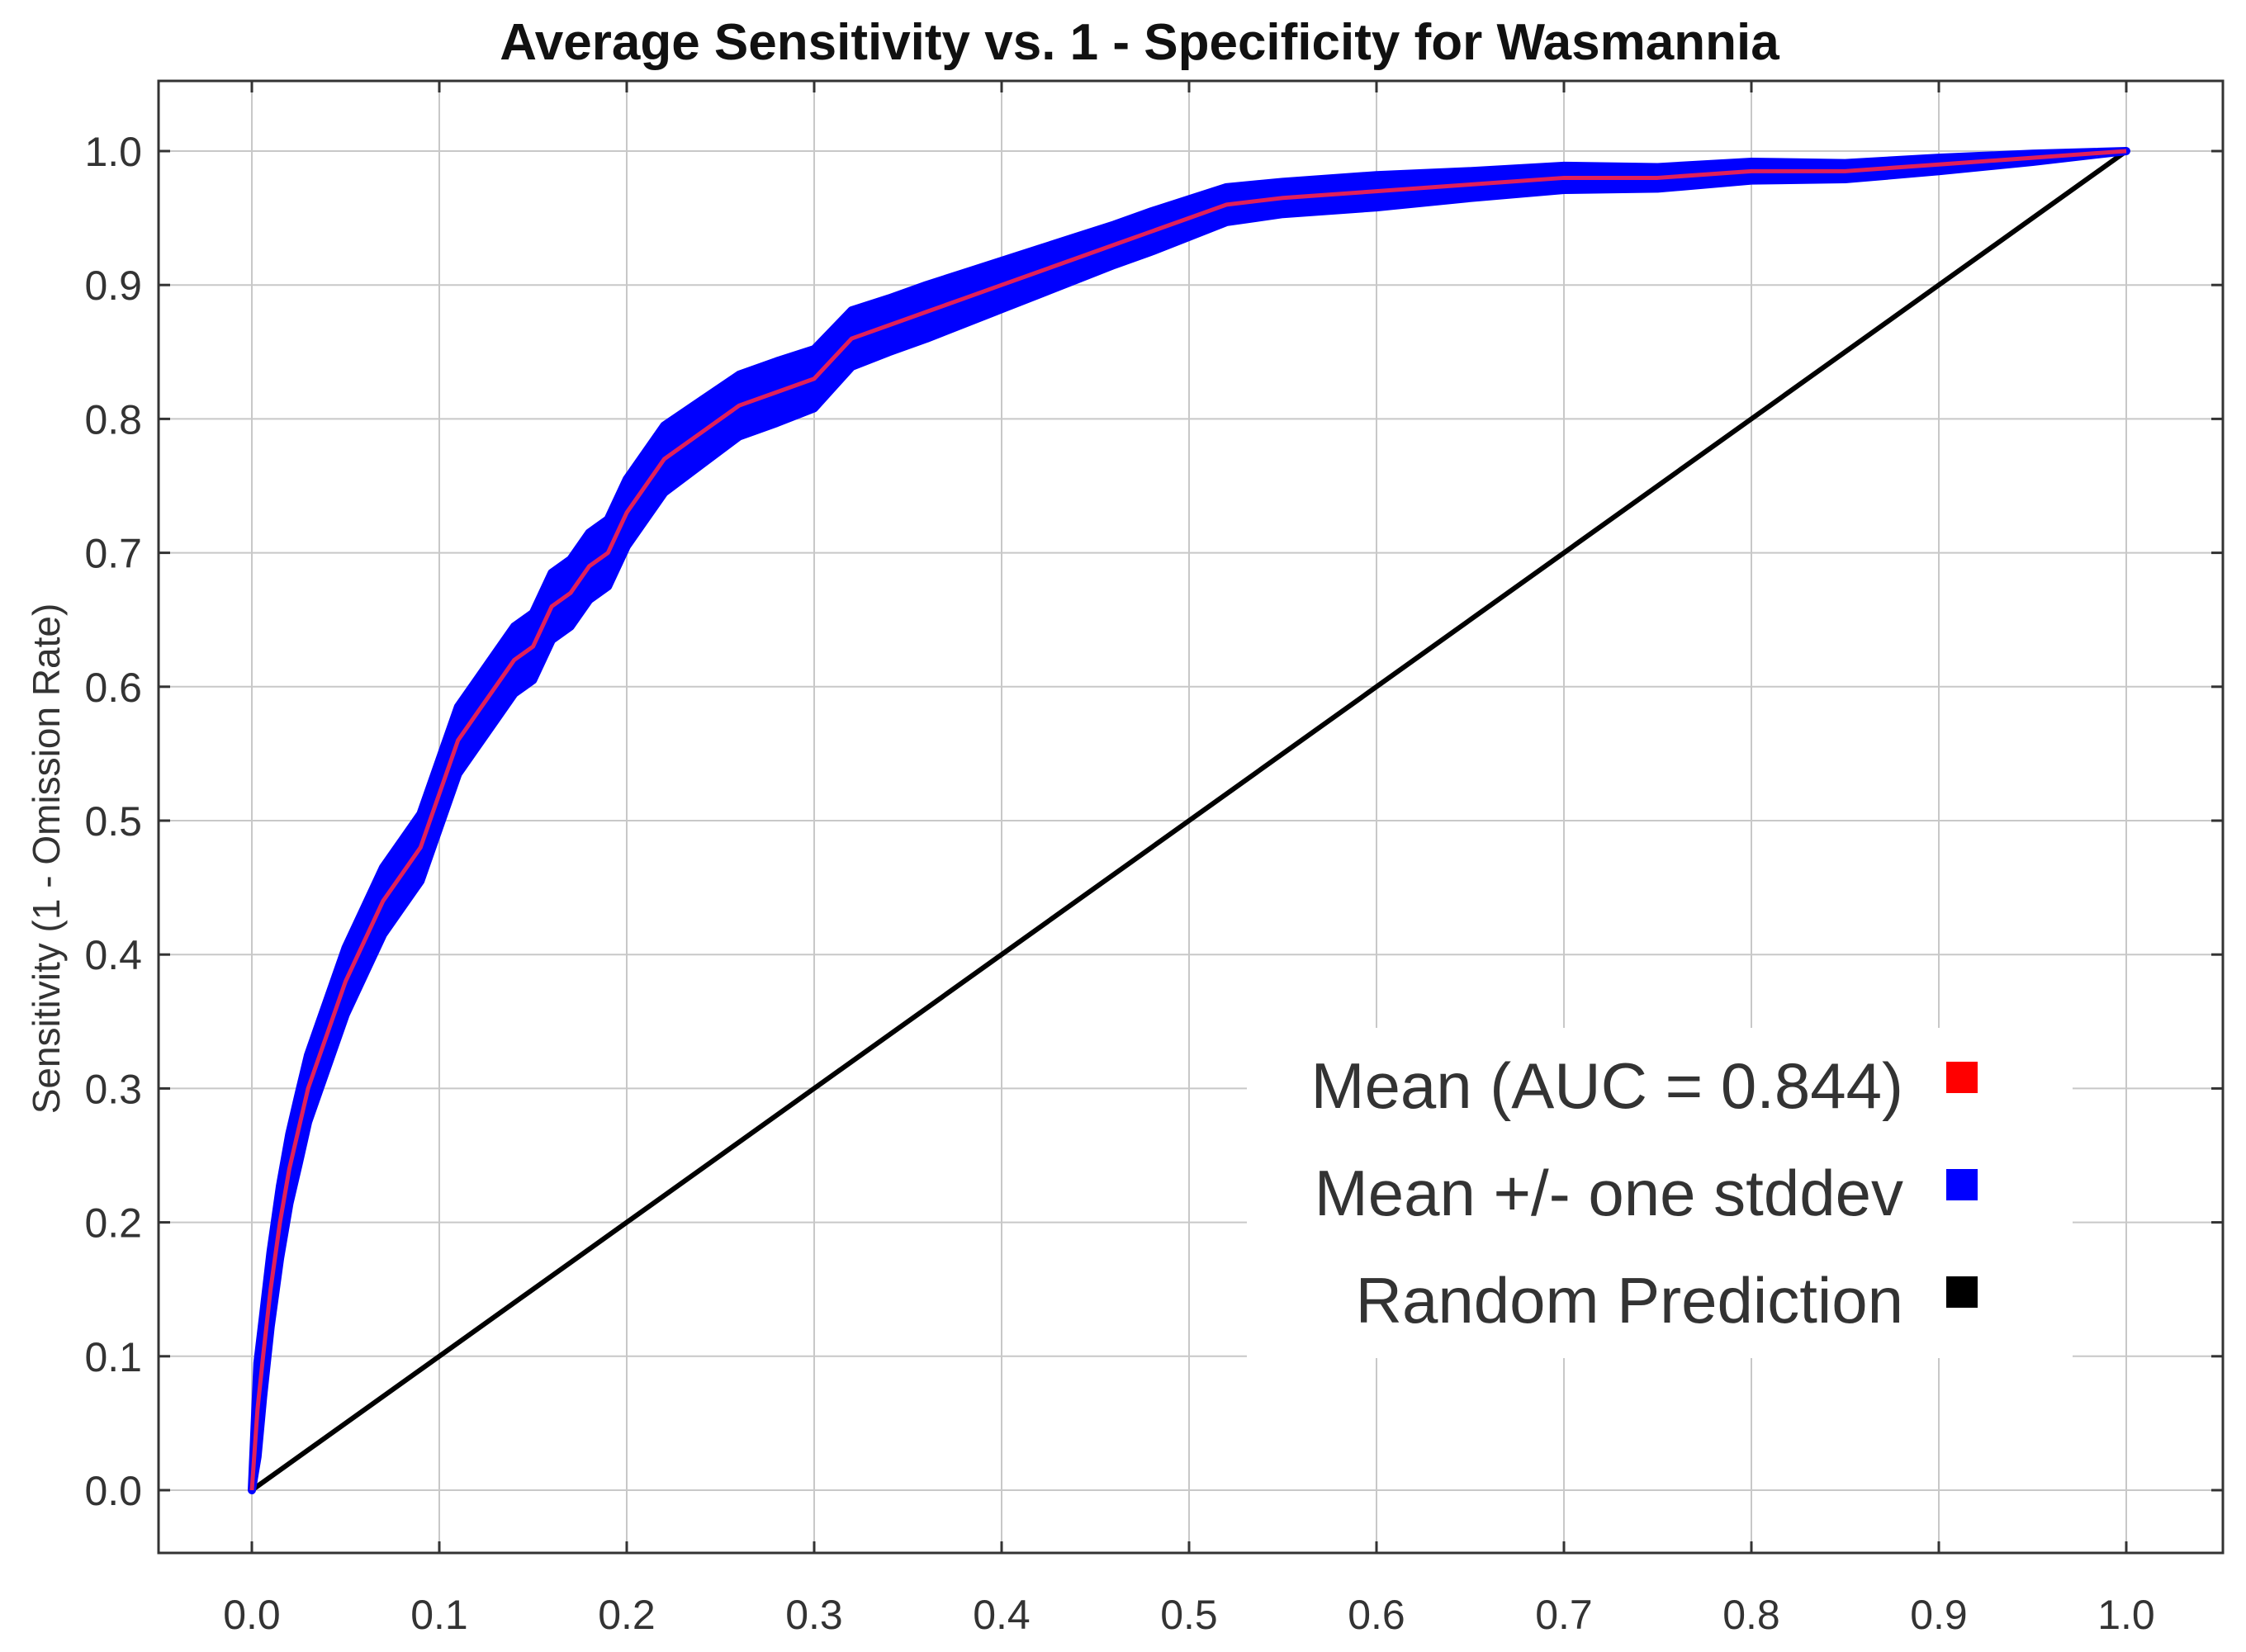 This screenshot has width=2246, height=1652. I want to click on y-tick-label: 0.3, so click(113, 1089).